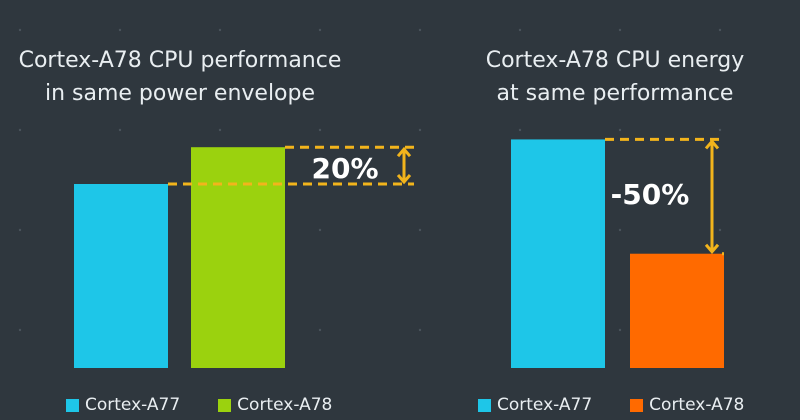 The width and height of the screenshot is (800, 420). Describe the element at coordinates (180, 60) in the screenshot. I see `chart-title-line: Cortex-A78 CPU performance` at that location.